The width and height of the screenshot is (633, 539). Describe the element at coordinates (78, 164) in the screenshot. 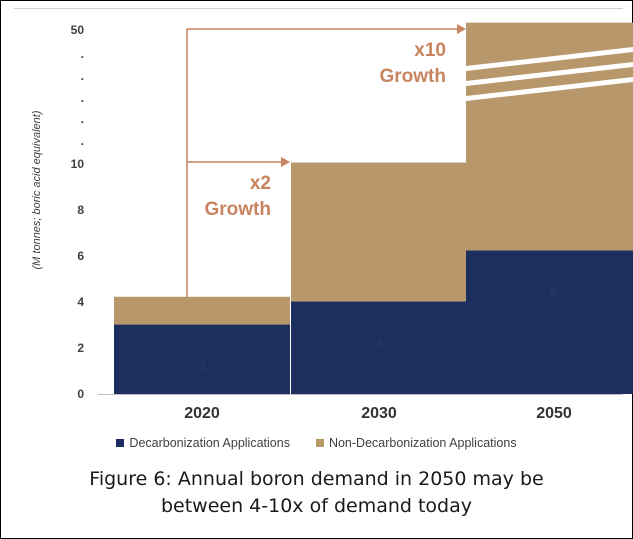

I see `y-tick-label: 10` at that location.